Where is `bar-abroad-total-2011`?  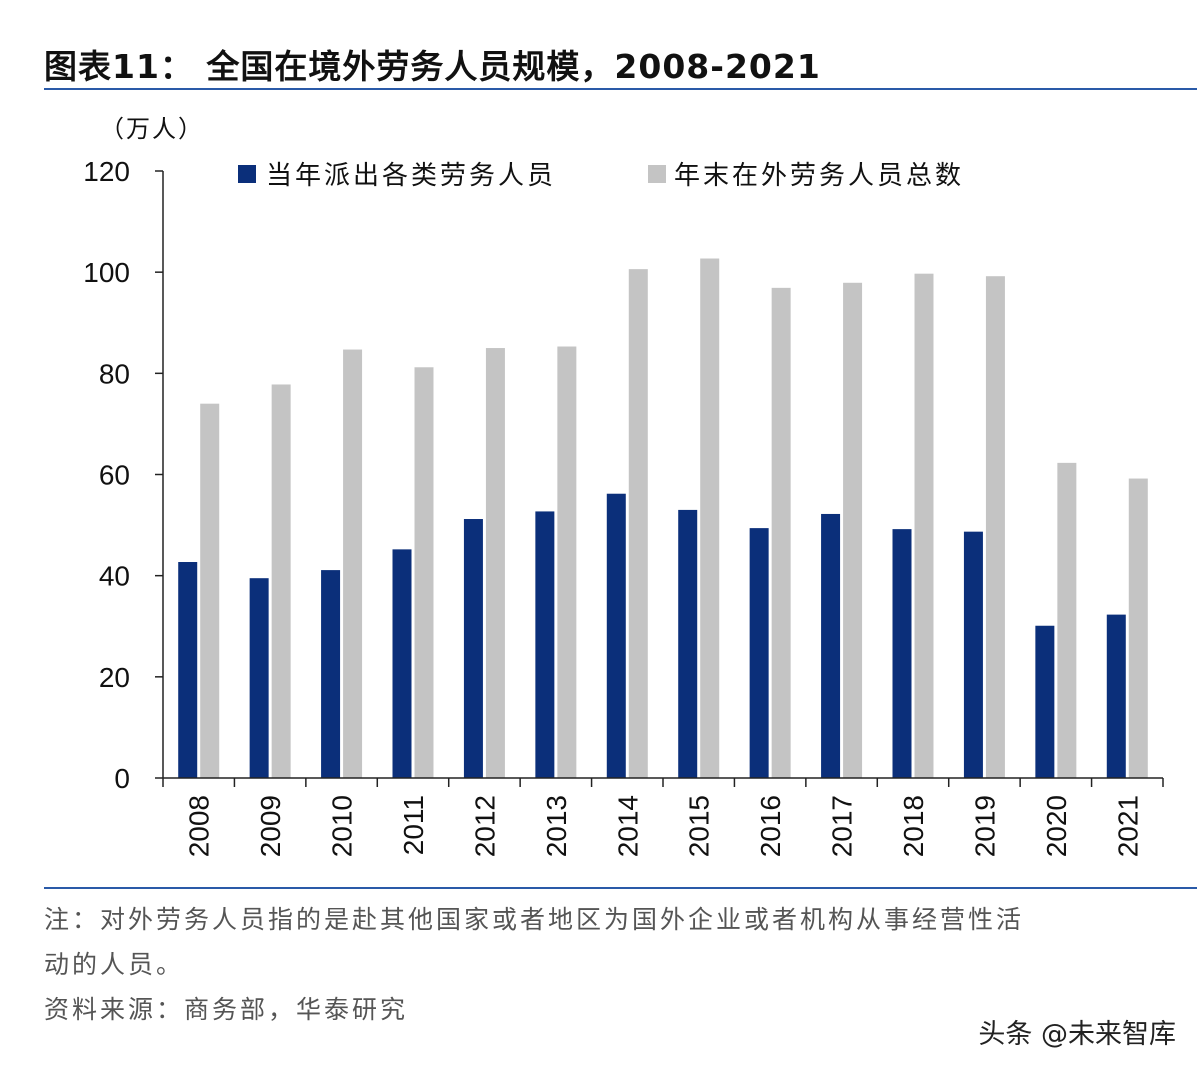
bar-abroad-total-2011 is located at coordinates (424, 572).